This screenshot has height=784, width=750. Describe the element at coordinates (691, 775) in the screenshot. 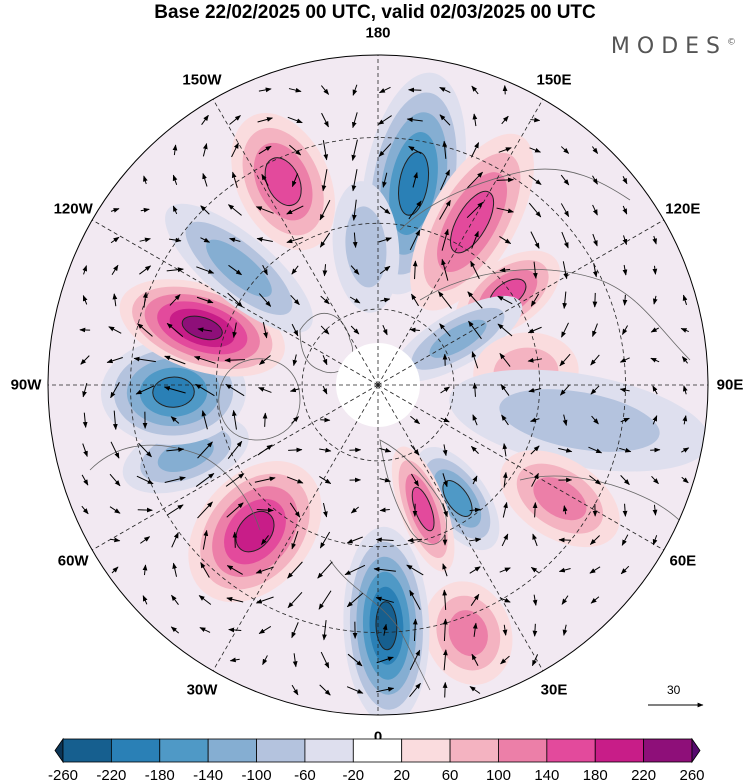

I see `colorbar-tick-label: 260` at that location.